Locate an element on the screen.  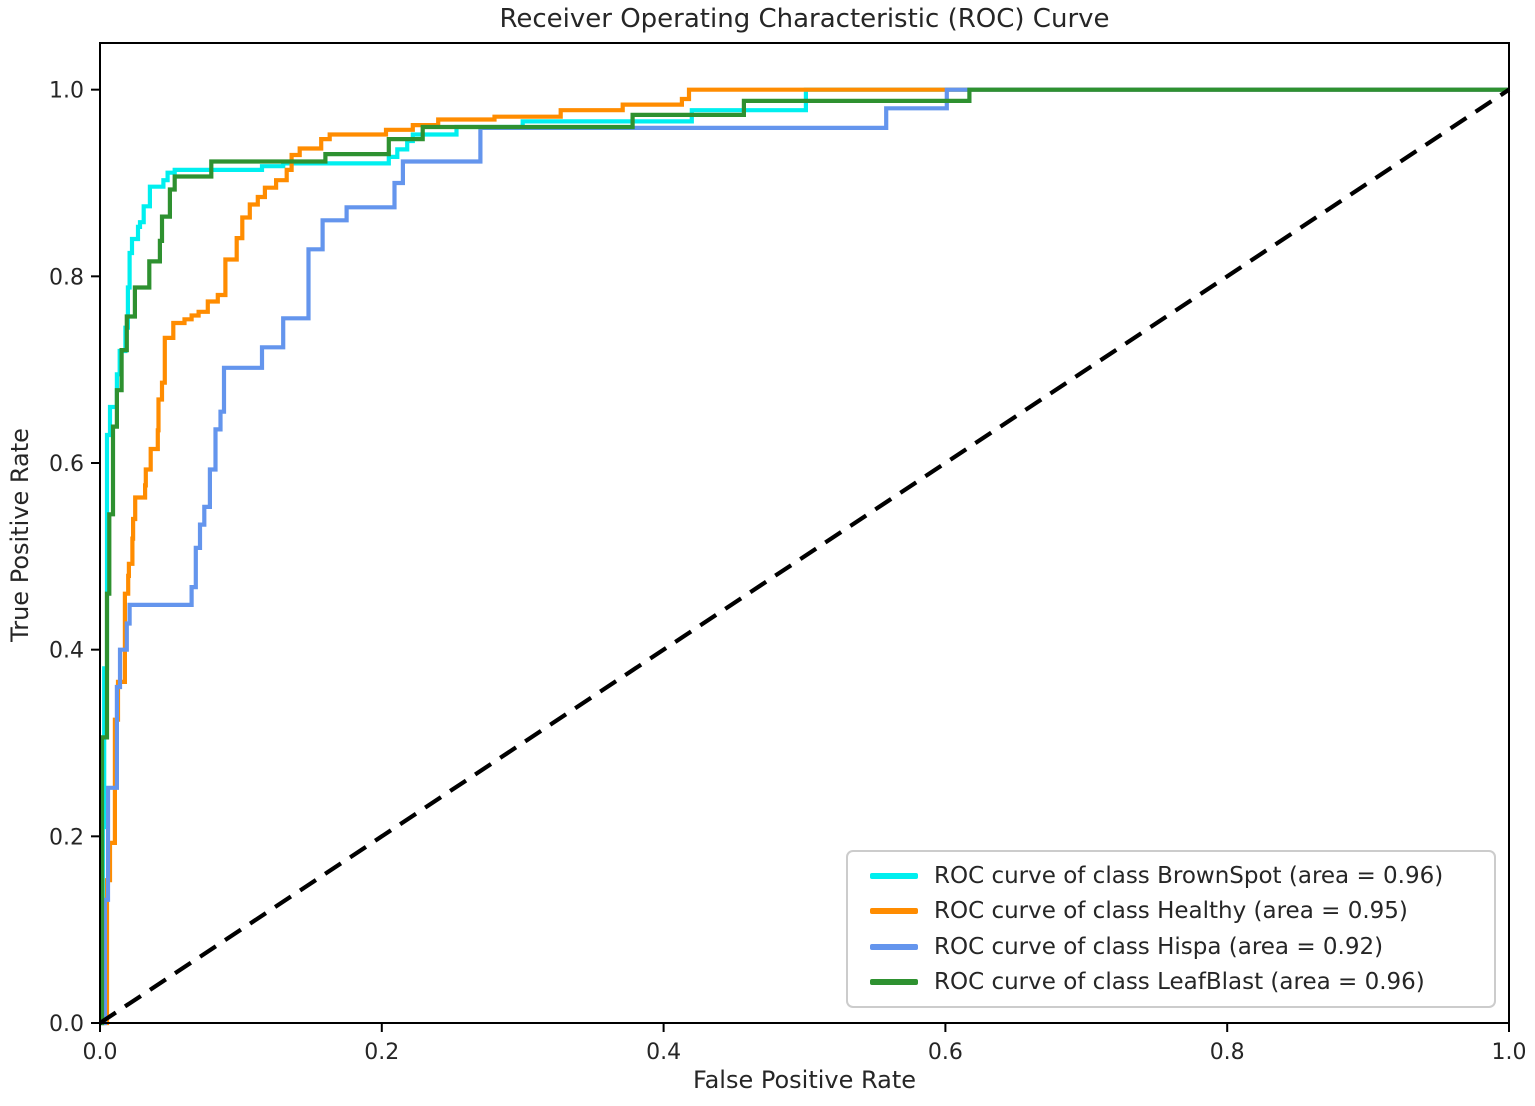
legend-label-healthy: ROC curve of class Healthy (area = 0.95) is located at coordinates (1171, 911).